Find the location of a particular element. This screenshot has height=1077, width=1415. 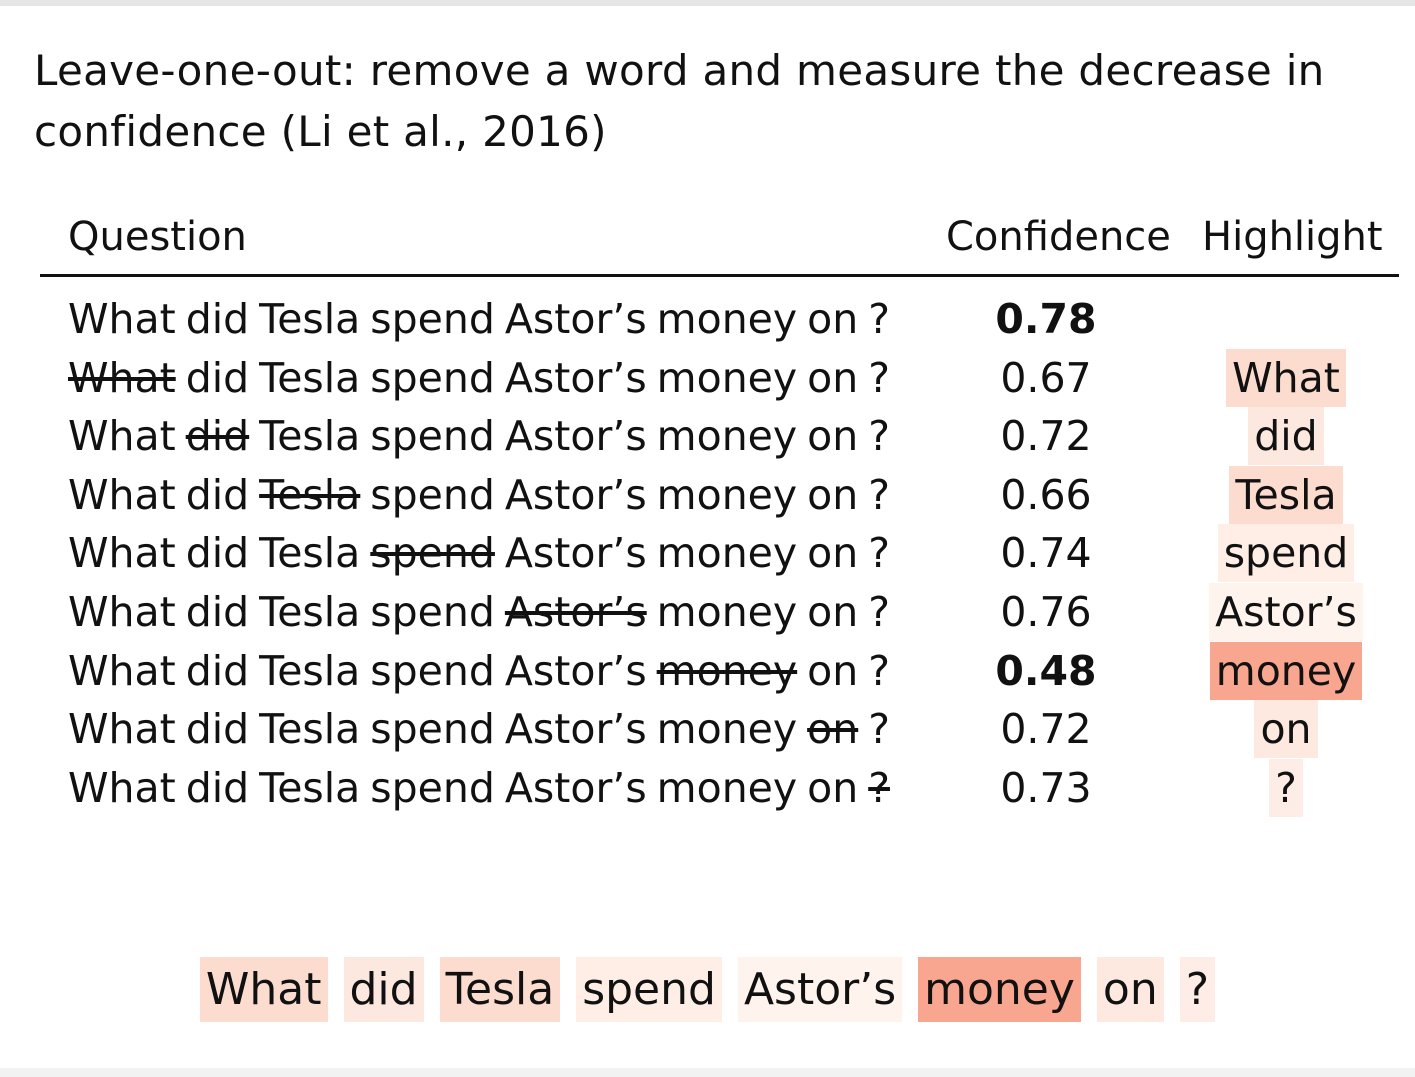

highlight-cell is located at coordinates (1286, 319).